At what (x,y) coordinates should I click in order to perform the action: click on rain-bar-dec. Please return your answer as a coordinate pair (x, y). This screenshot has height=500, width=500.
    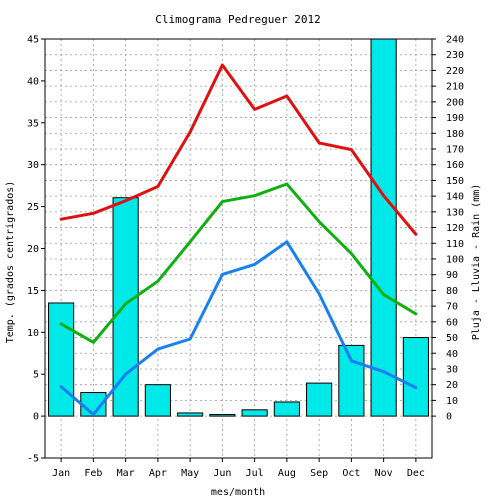
    Looking at the image, I should click on (415, 377).